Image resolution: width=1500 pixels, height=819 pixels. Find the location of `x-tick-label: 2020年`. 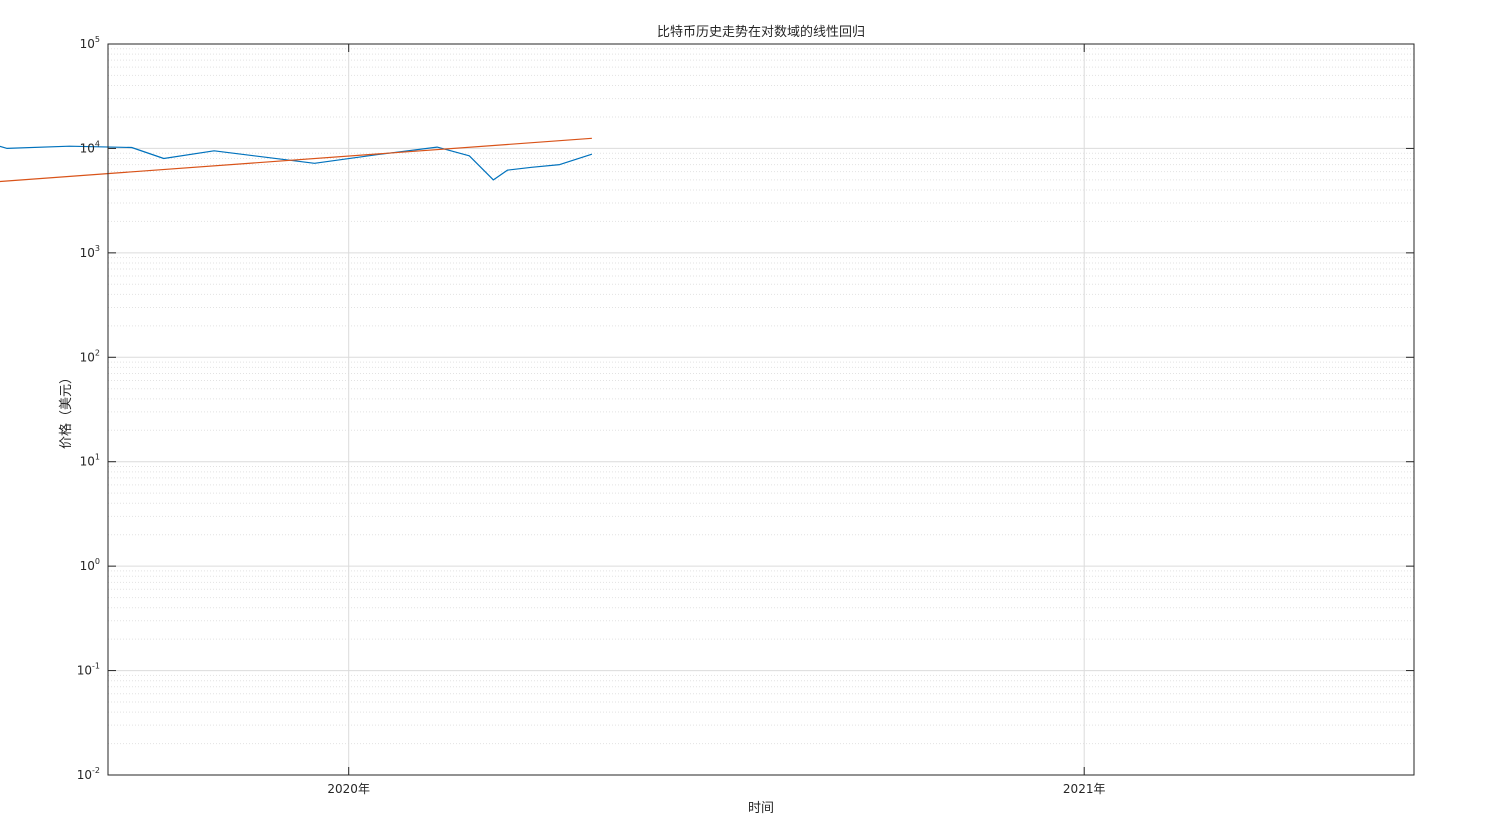

x-tick-label: 2020年 is located at coordinates (348, 789).